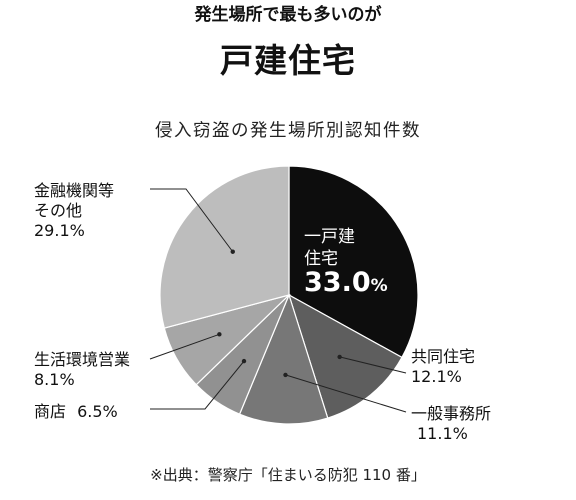 This screenshot has height=500, width=576. I want to click on slice-label-1: 共同住宅 12.1%, so click(443, 367).